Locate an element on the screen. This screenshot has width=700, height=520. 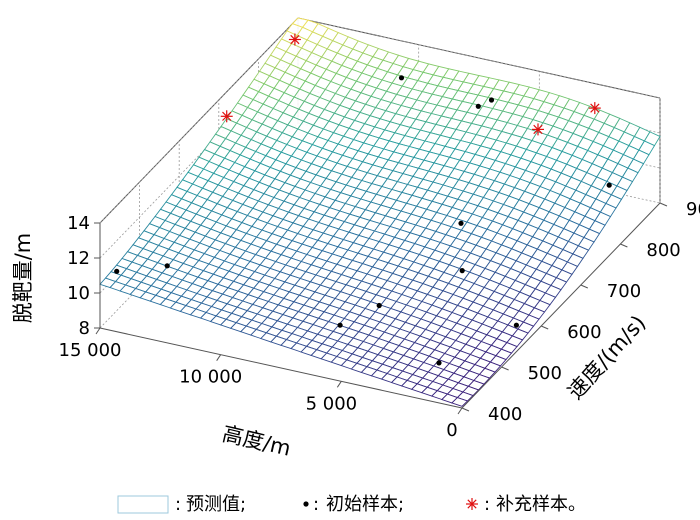
legend-label-supplementary: 补充样本。 is located at coordinates (541, 504).